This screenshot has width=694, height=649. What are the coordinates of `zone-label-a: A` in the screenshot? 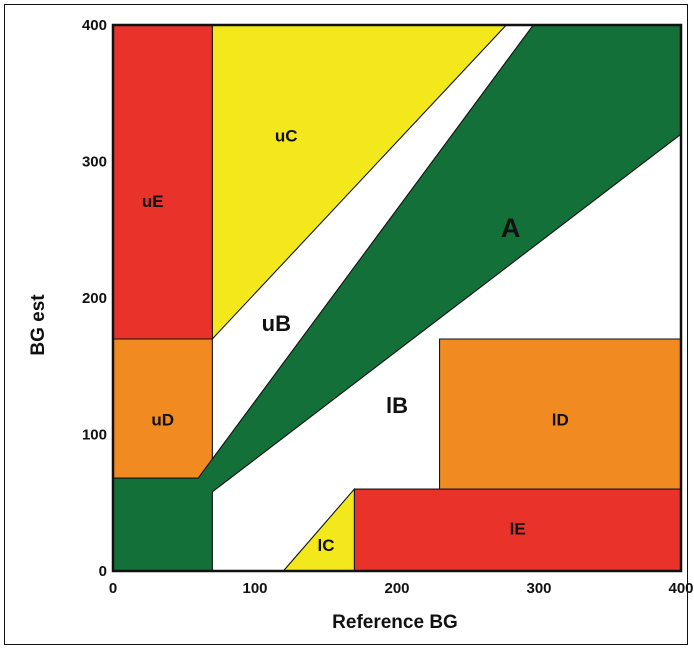 It's located at (511, 228).